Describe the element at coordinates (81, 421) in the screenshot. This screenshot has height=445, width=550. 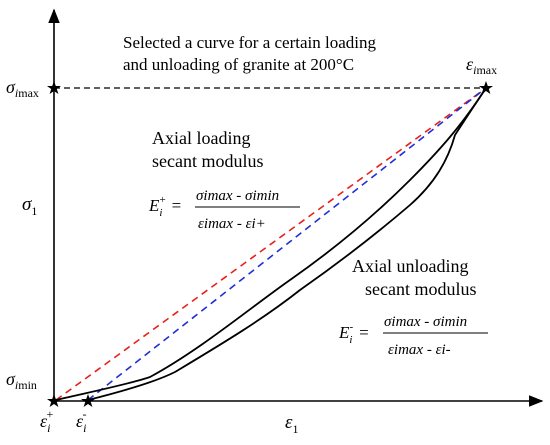
I see `epsilon-i-minus-label: εi-` at that location.